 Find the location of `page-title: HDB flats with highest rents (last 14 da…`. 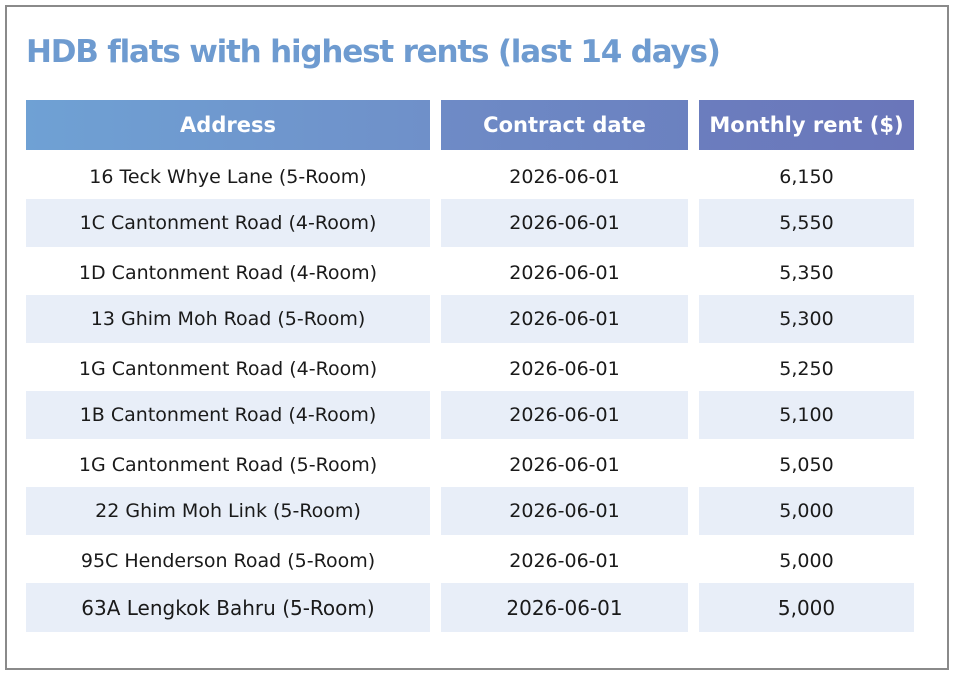

page-title: HDB flats with highest rents (last 14 da… is located at coordinates (373, 52).